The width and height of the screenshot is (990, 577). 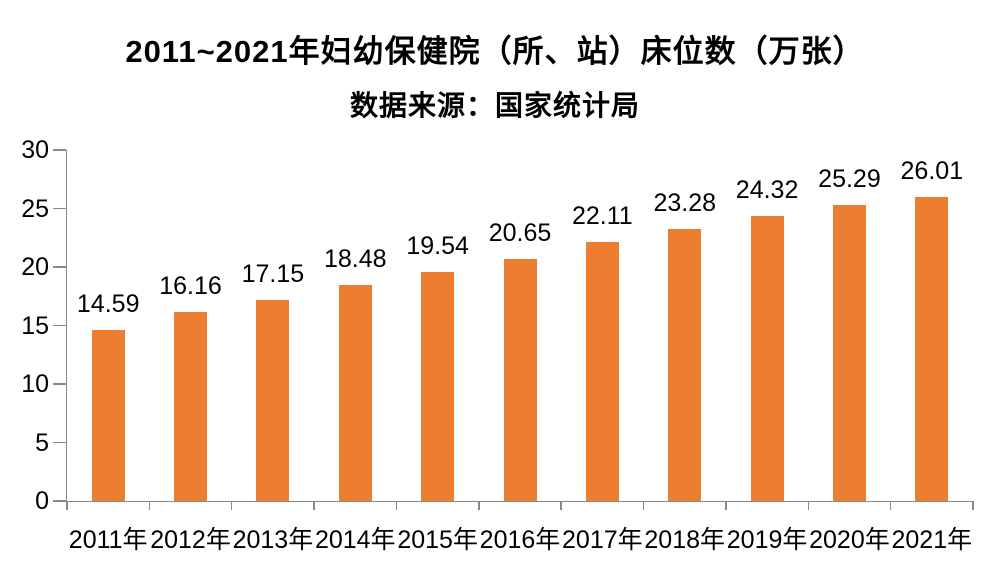 What do you see at coordinates (520, 233) in the screenshot?
I see `bar-value-label: 20.65` at bounding box center [520, 233].